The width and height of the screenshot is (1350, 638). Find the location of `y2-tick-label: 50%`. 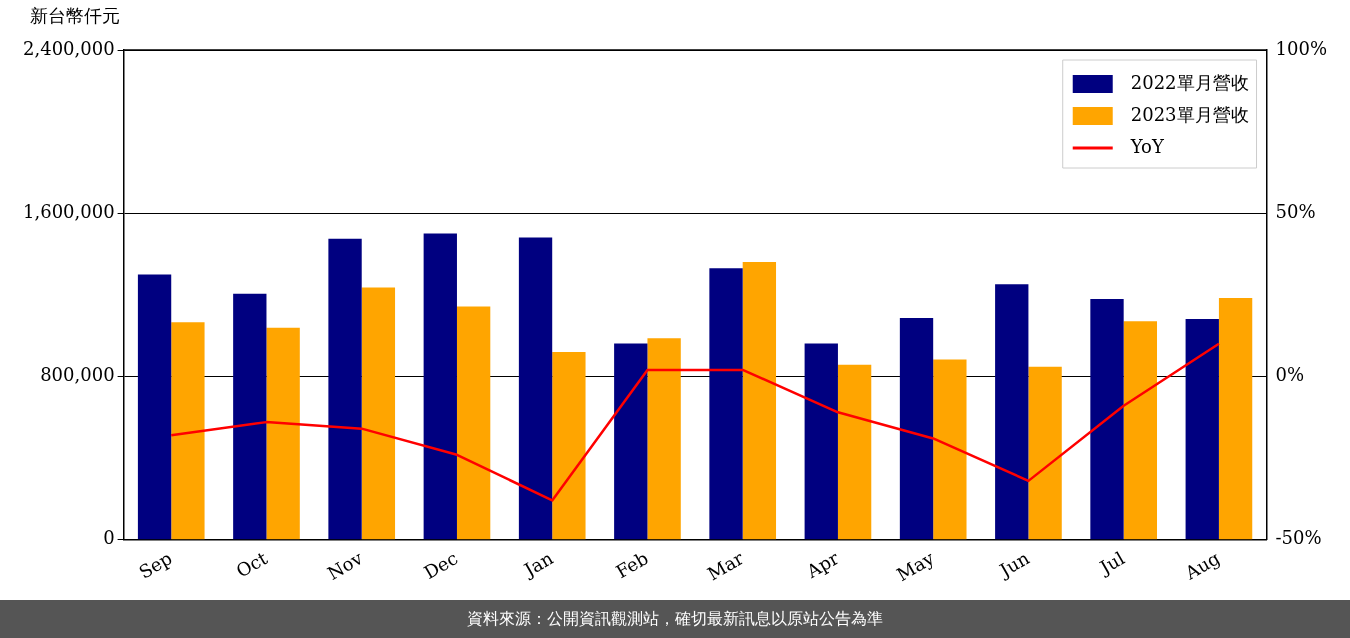

y2-tick-label: 50% is located at coordinates (1295, 211).